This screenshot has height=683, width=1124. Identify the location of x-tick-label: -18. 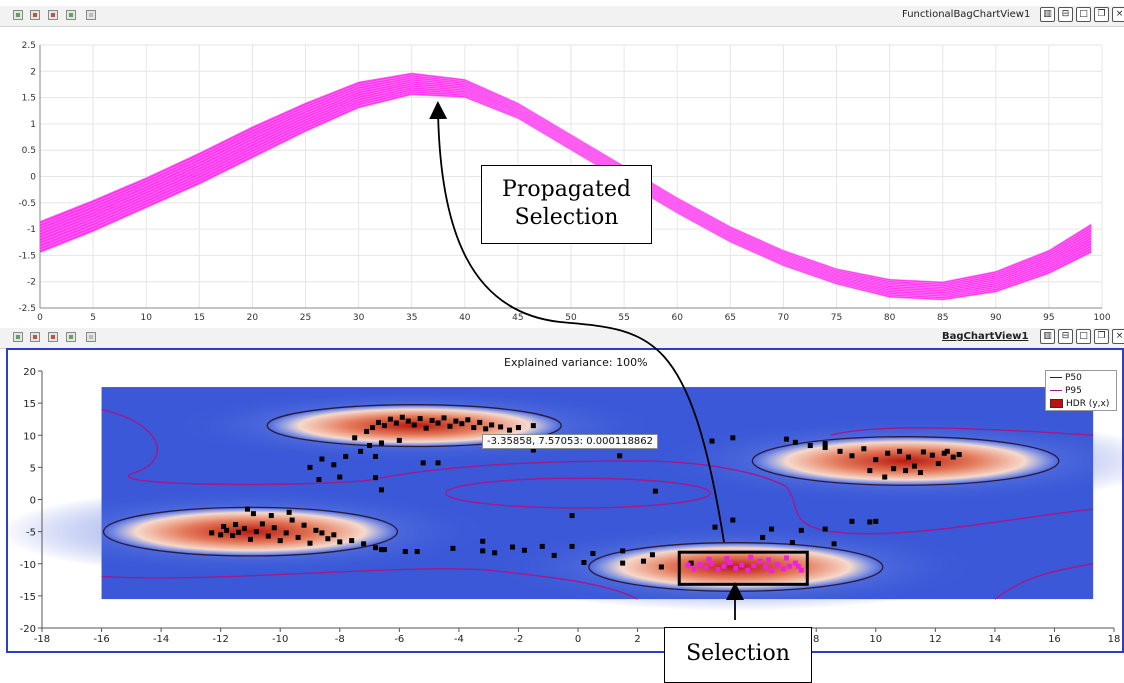
(42, 639).